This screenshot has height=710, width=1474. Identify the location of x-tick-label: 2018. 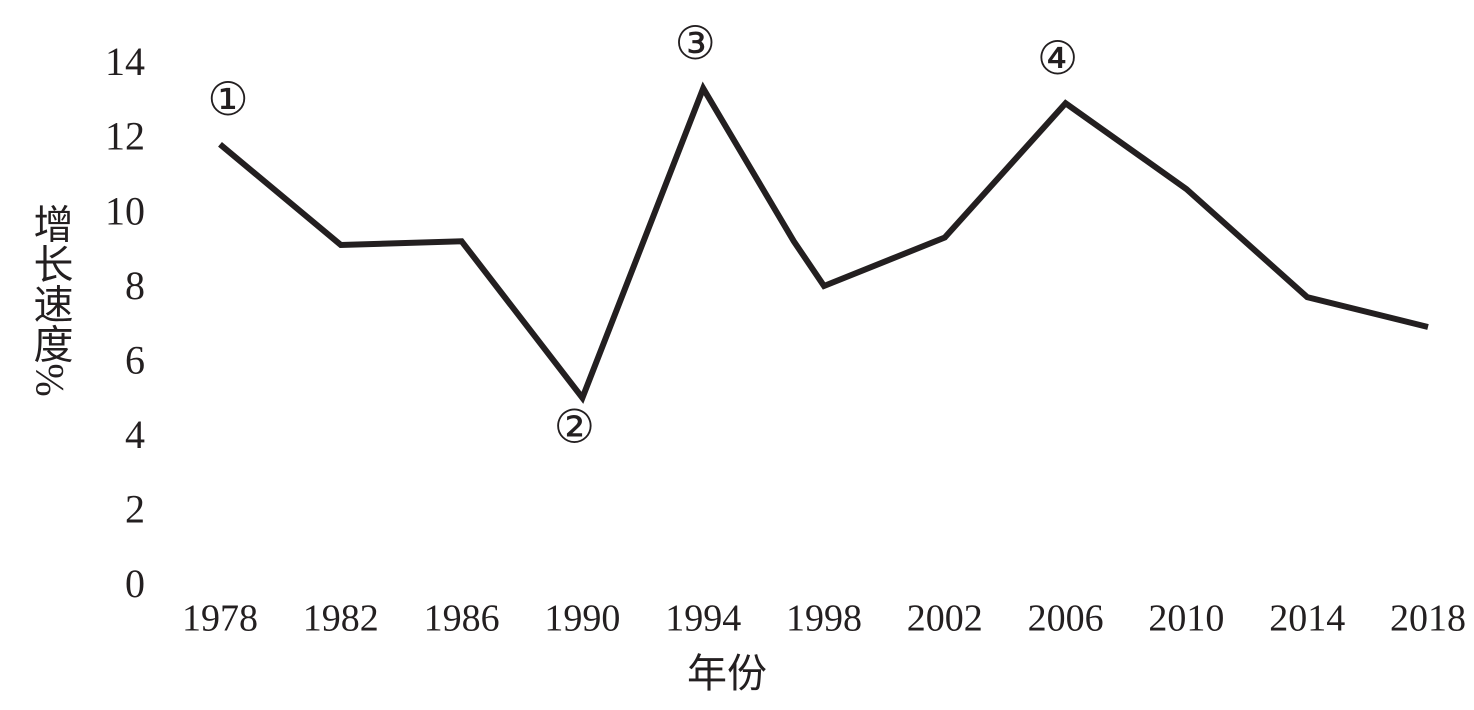
(1428, 619).